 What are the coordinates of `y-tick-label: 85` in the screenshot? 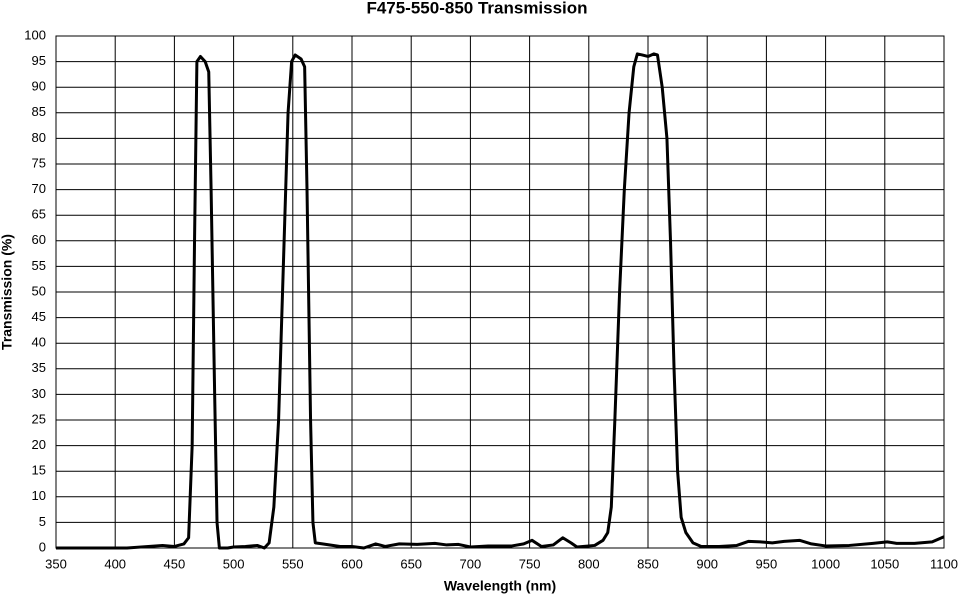 It's located at (39, 111).